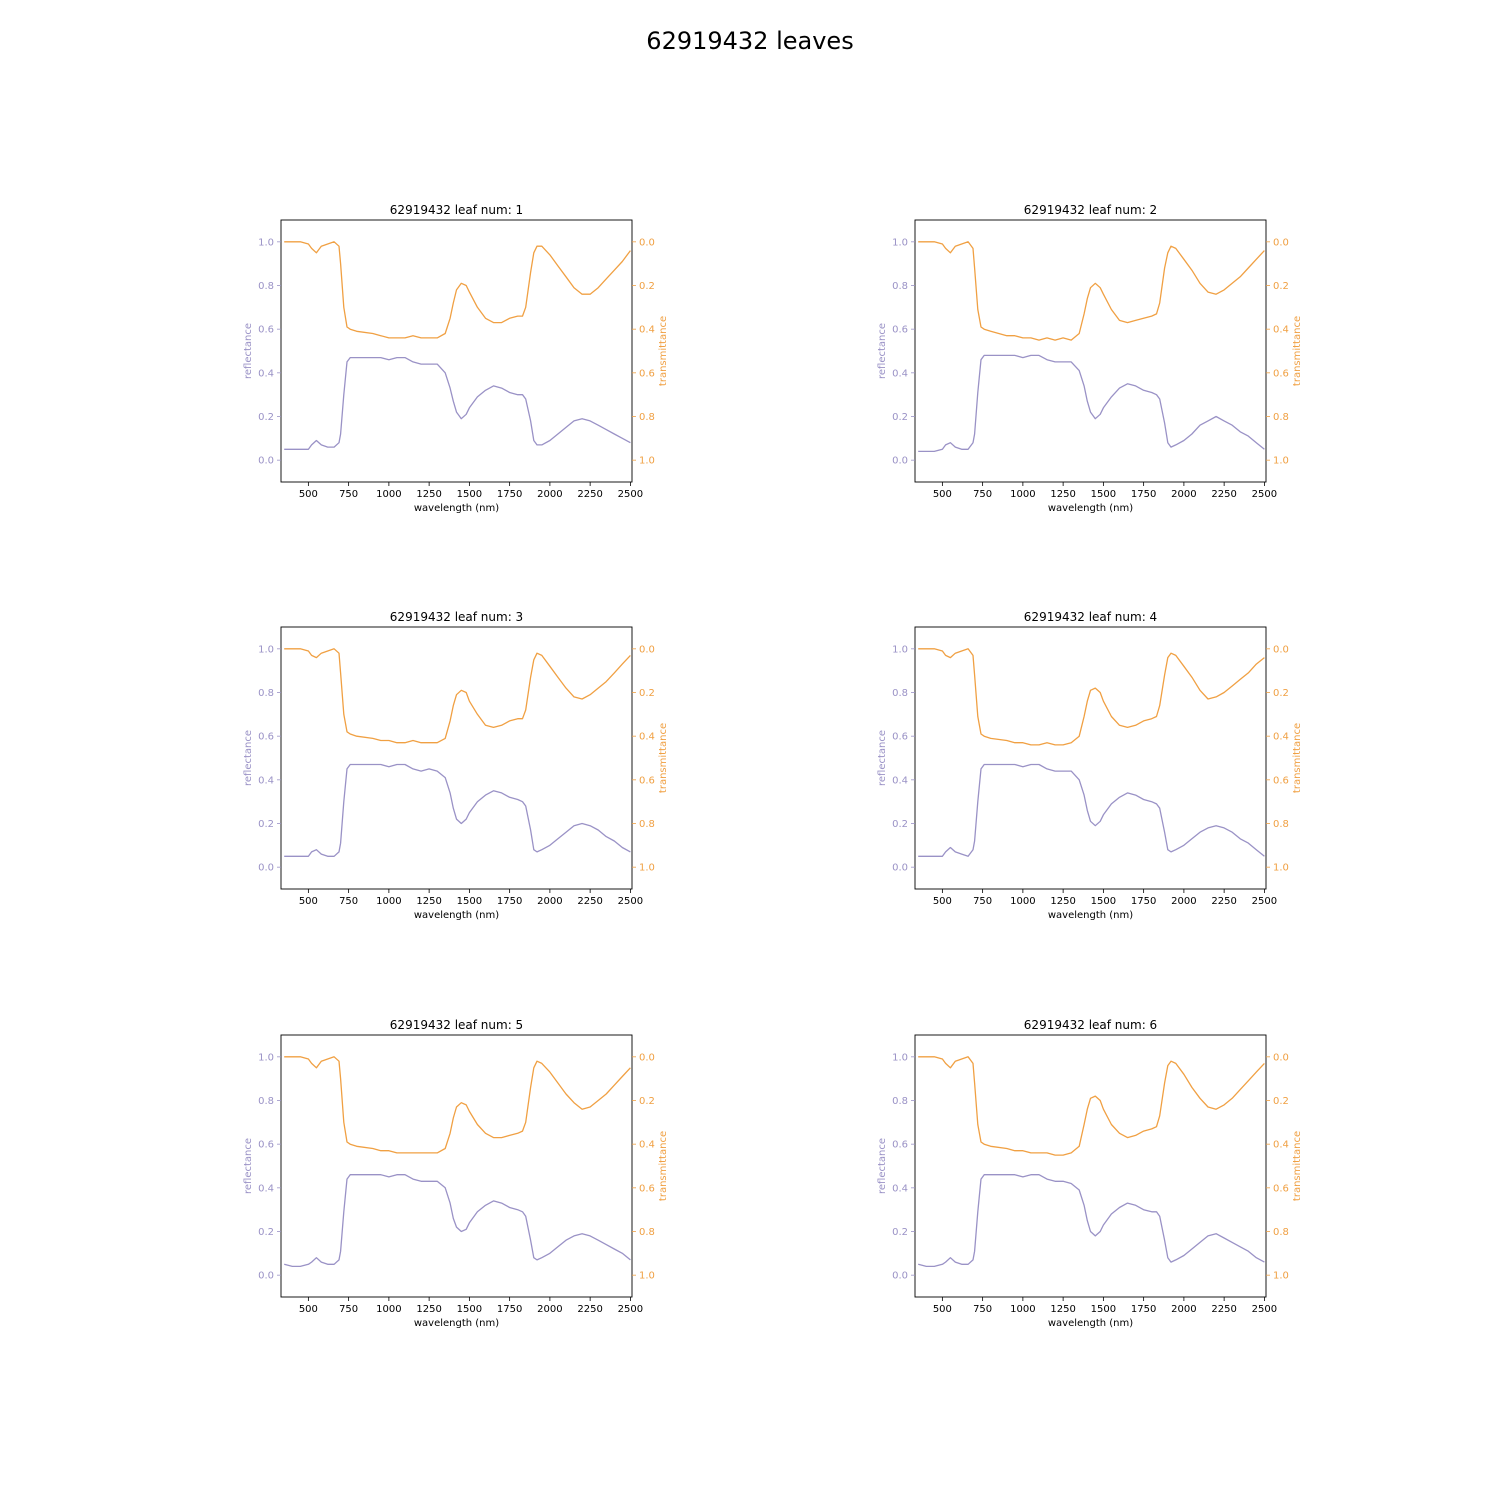 This screenshot has height=1500, width=1500. I want to click on panel-title: 62919432 leaf num: 3, so click(456, 617).